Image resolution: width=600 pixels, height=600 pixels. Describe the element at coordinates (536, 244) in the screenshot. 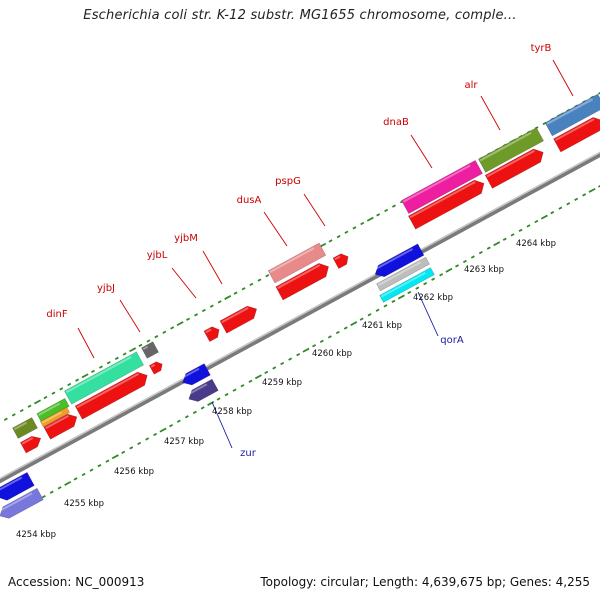

I see `kbp-label: 4264 kbp` at that location.